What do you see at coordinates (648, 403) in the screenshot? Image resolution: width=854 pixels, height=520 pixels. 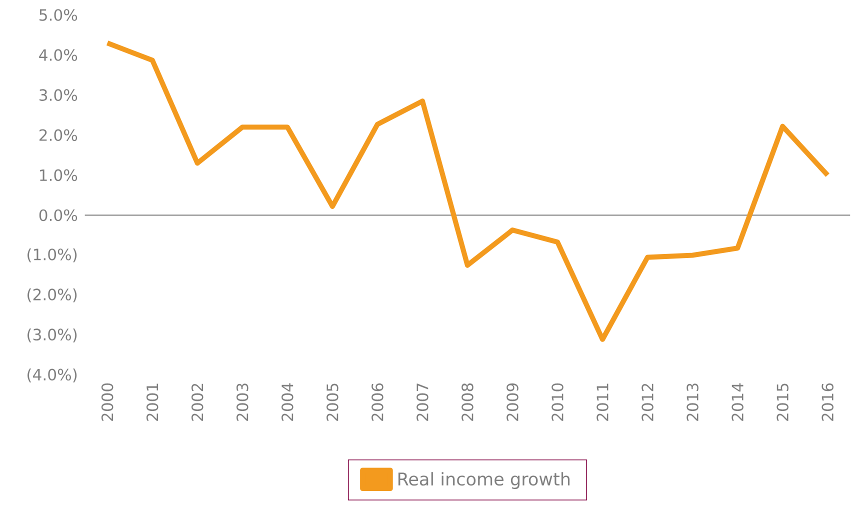 I see `x-tick-label: 2012` at bounding box center [648, 403].